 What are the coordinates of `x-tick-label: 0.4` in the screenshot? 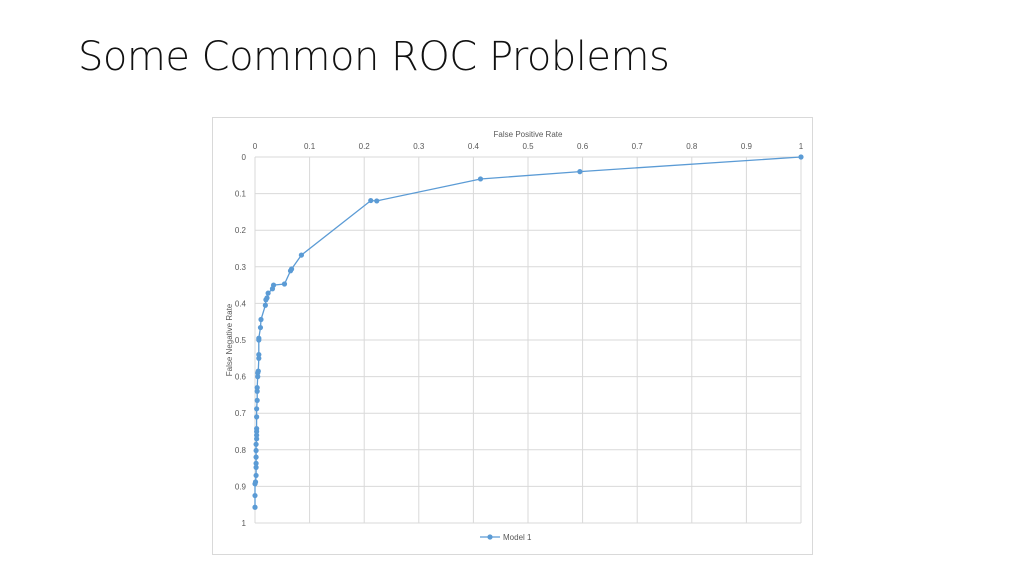 It's located at (474, 146).